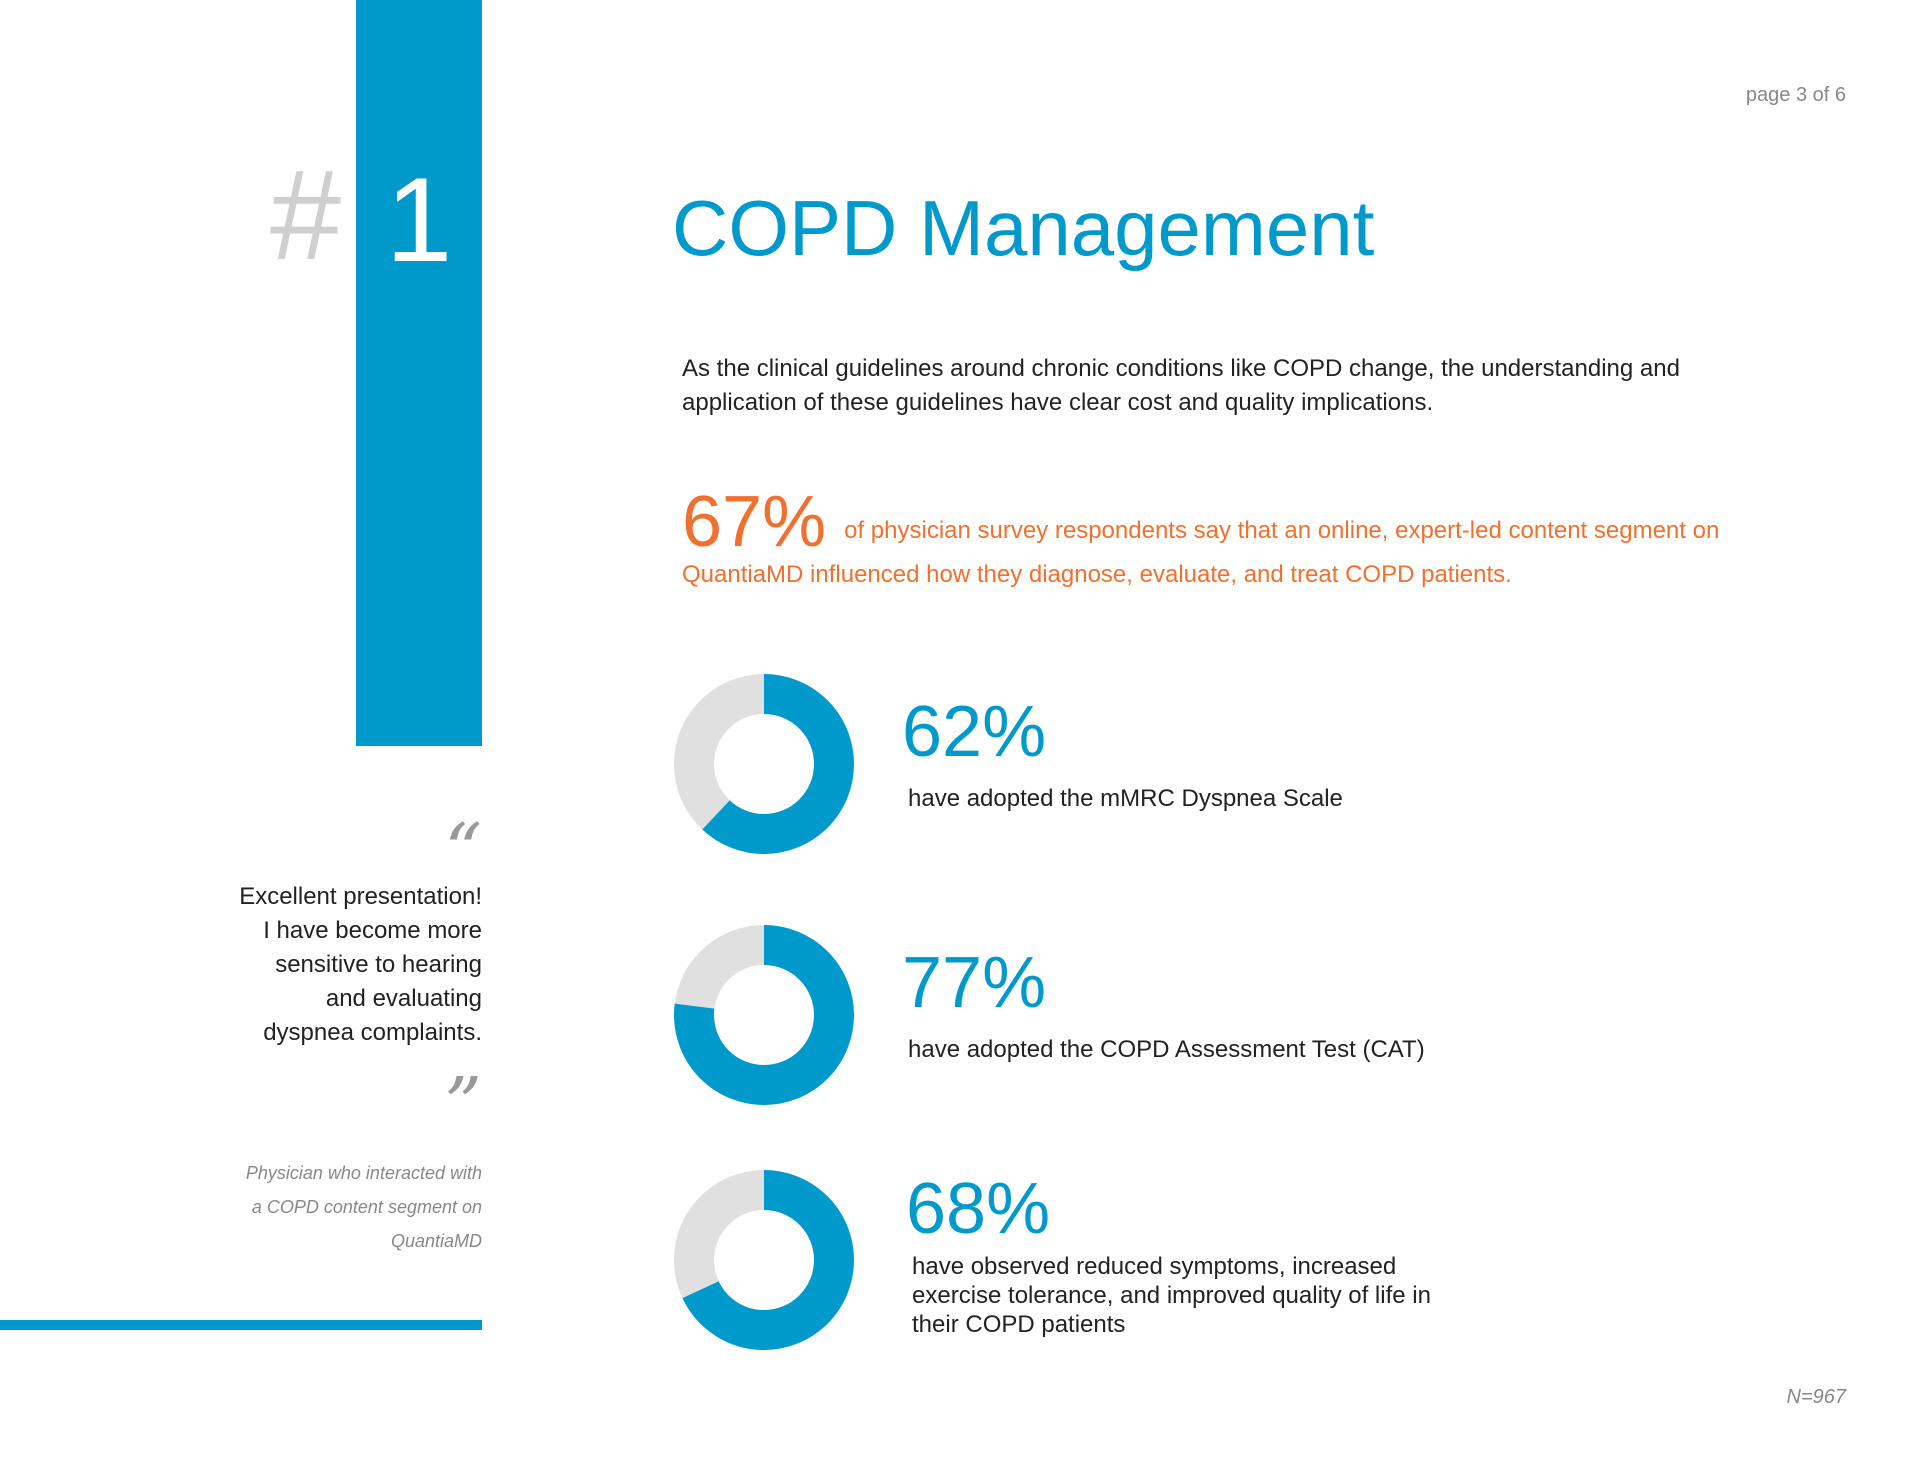  Describe the element at coordinates (974, 983) in the screenshot. I see `stat-percent: 77%` at that location.